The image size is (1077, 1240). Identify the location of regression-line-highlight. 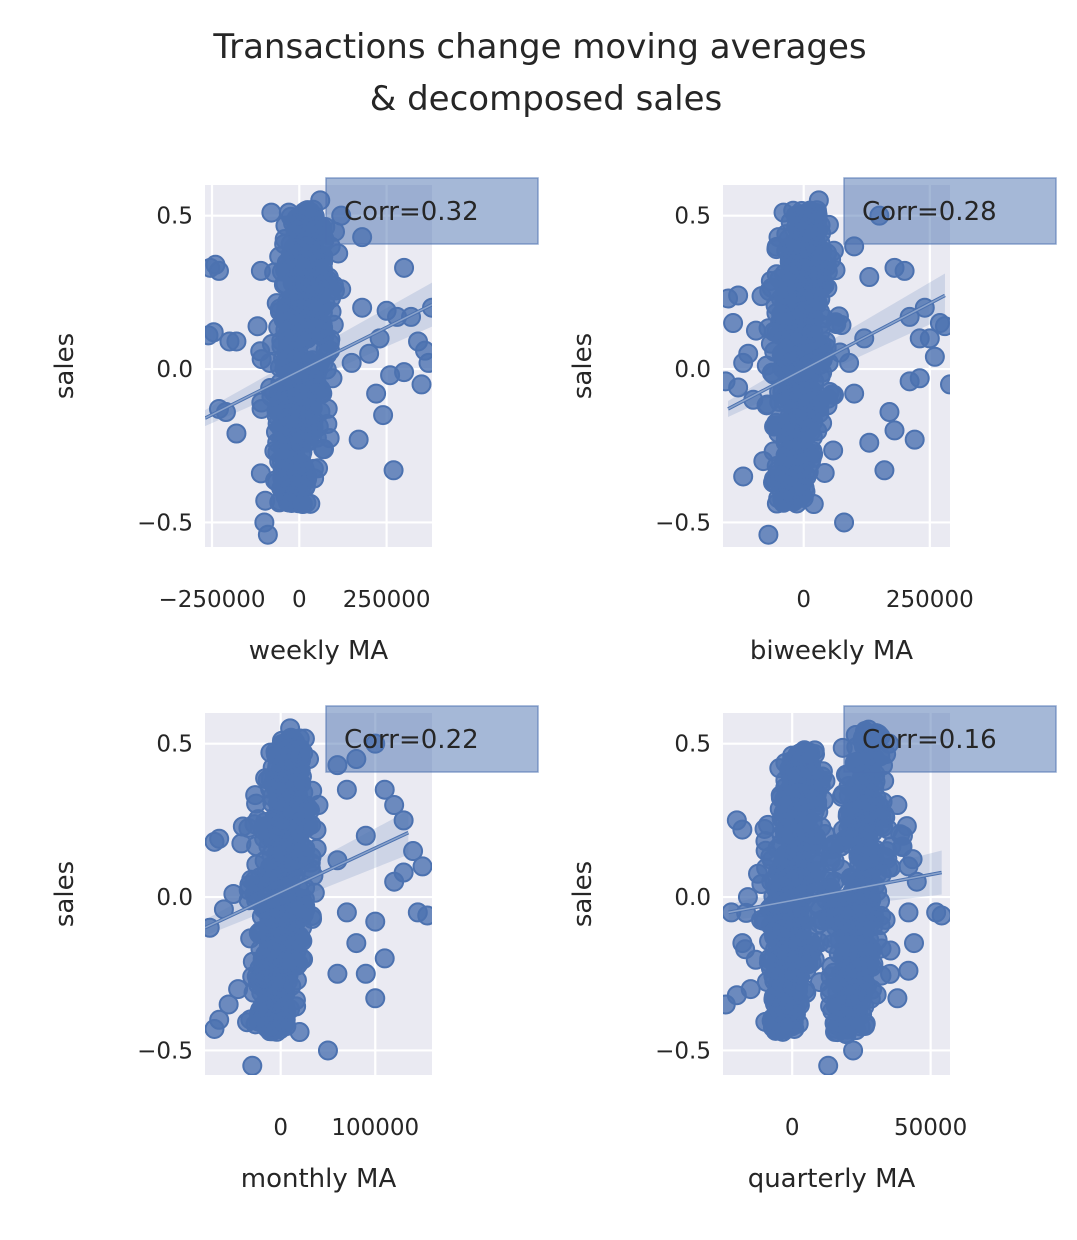
(307, 880).